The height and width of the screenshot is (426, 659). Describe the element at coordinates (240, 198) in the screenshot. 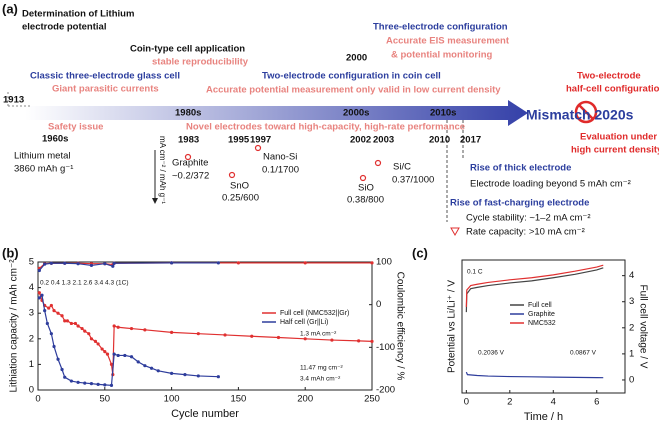

I see `timeline-text: 0.25/600` at that location.